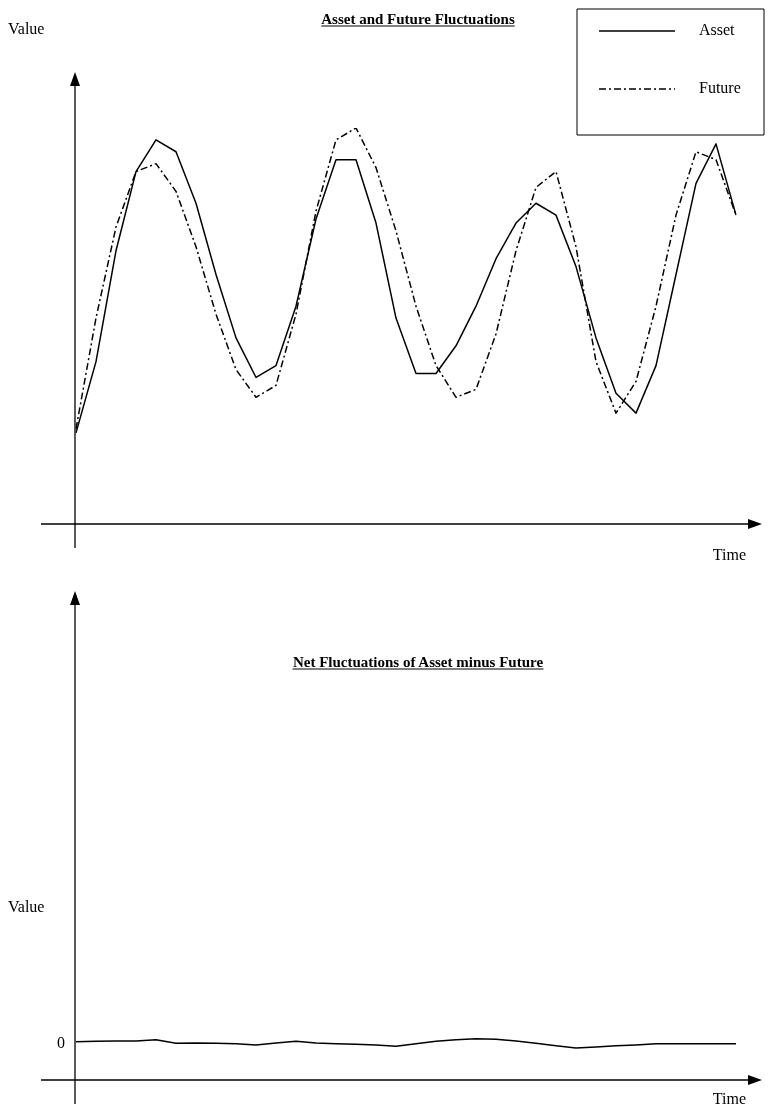 Image resolution: width=774 pixels, height=1113 pixels. What do you see at coordinates (720, 88) in the screenshot?
I see `legend-label: Future` at bounding box center [720, 88].